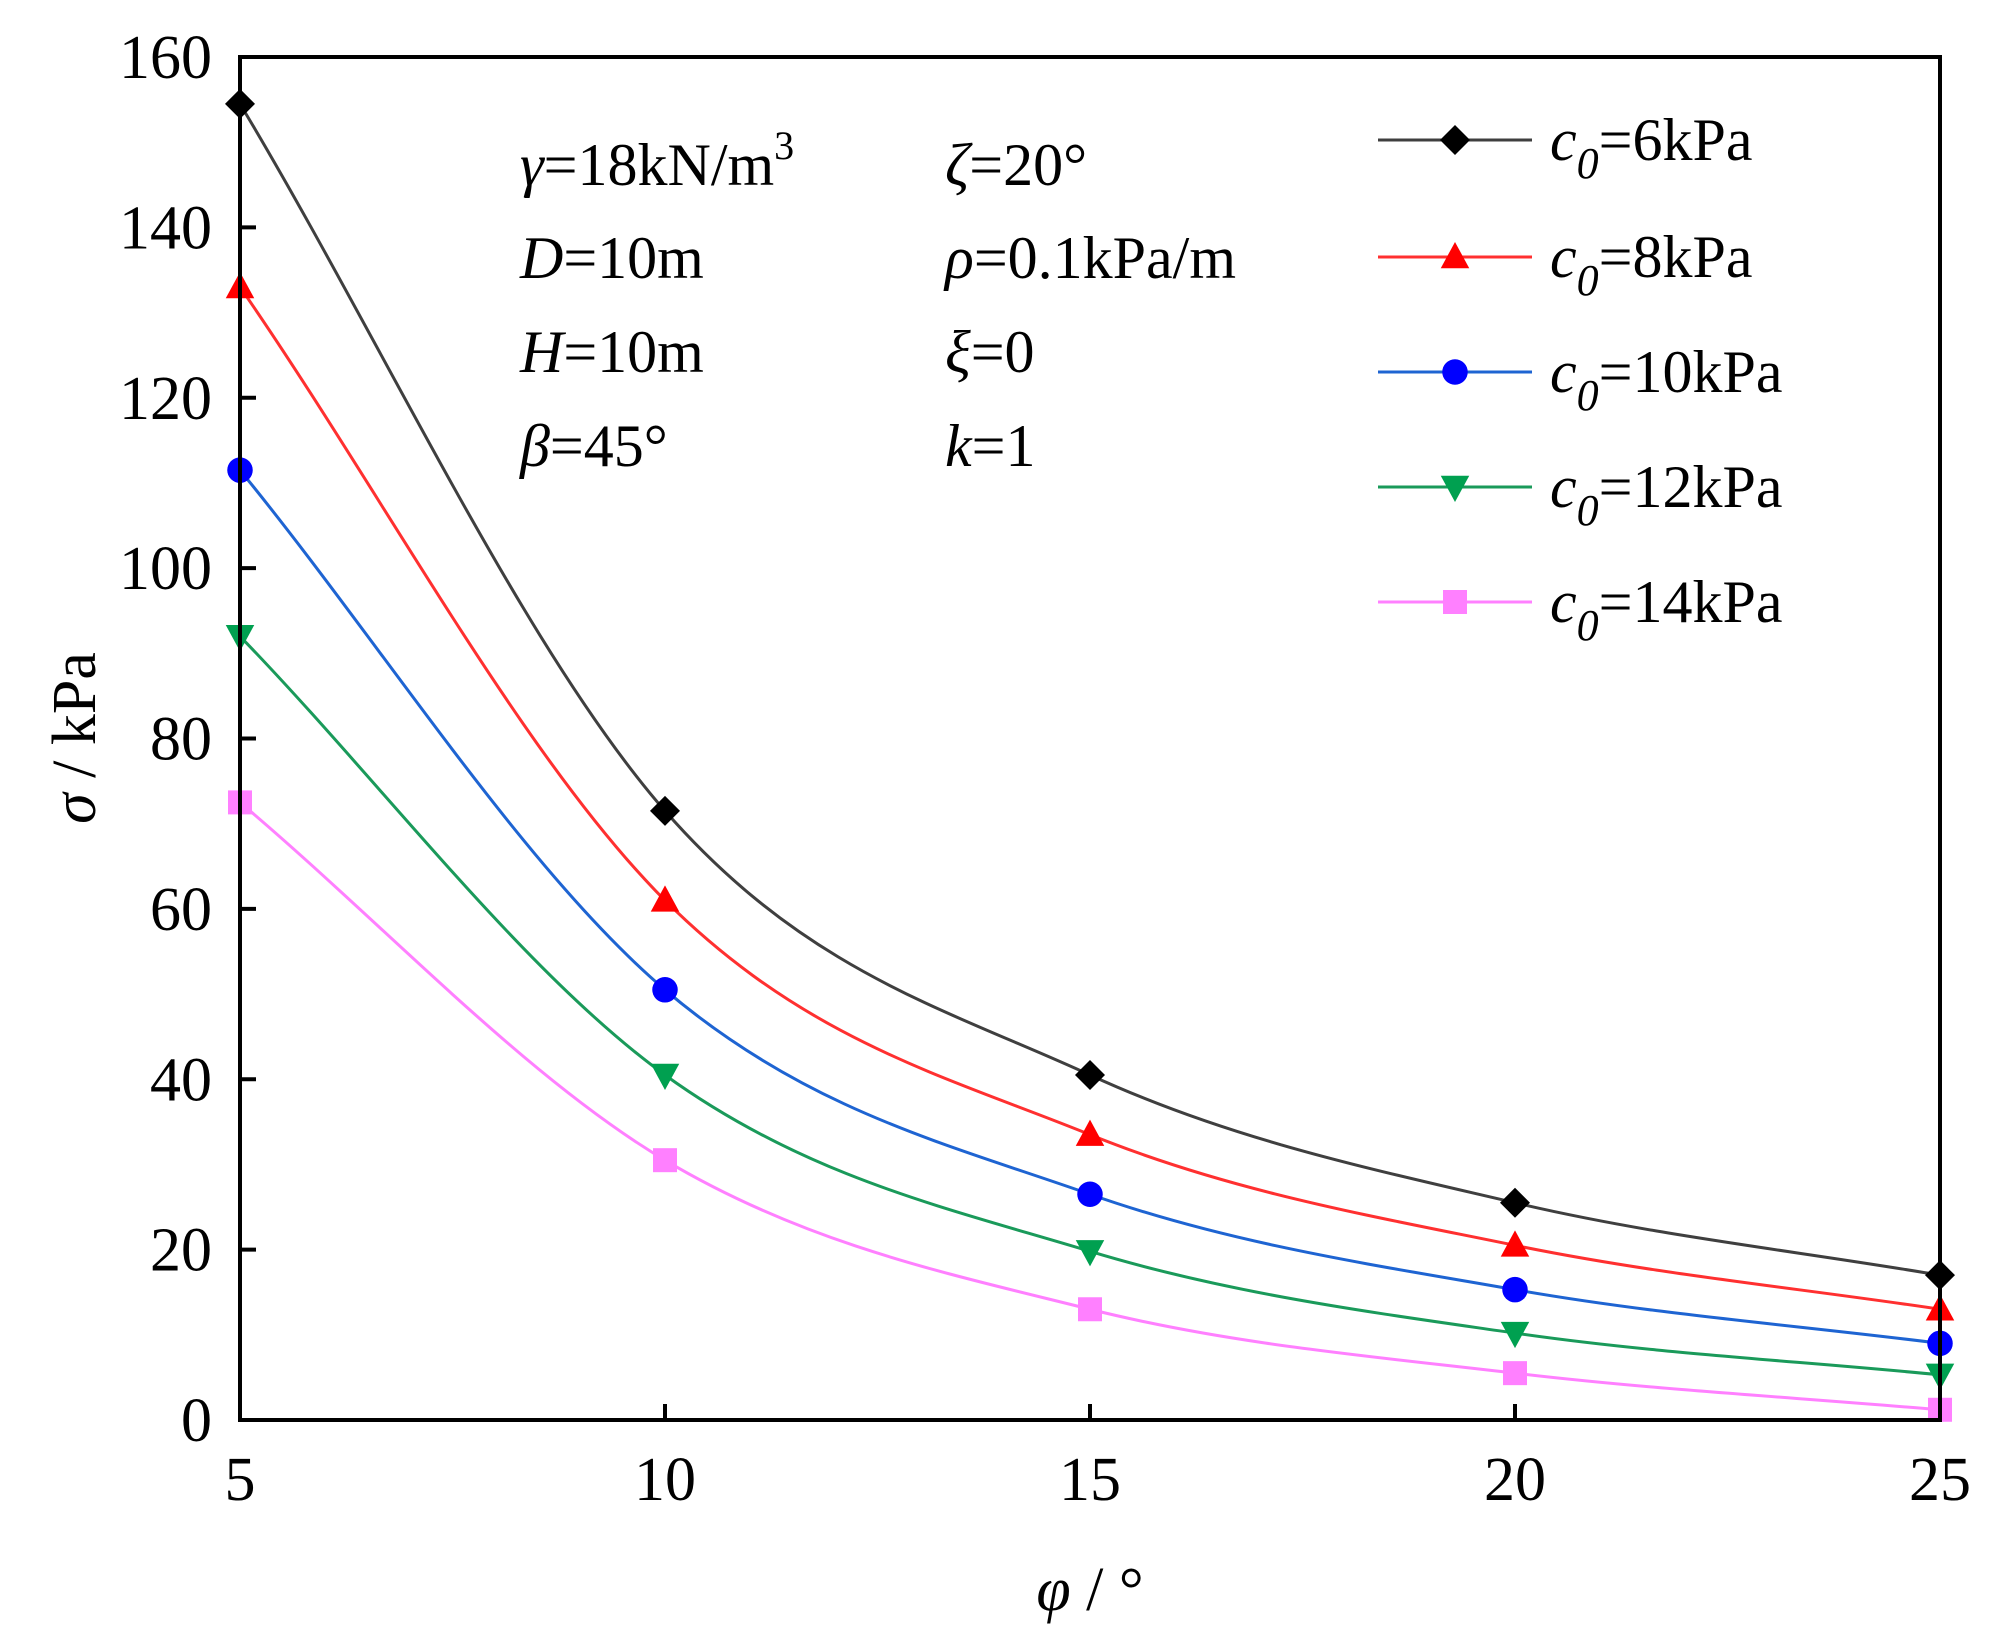 The width and height of the screenshot is (2003, 1643). What do you see at coordinates (990, 446) in the screenshot?
I see `parameter-annotation: k=1` at bounding box center [990, 446].